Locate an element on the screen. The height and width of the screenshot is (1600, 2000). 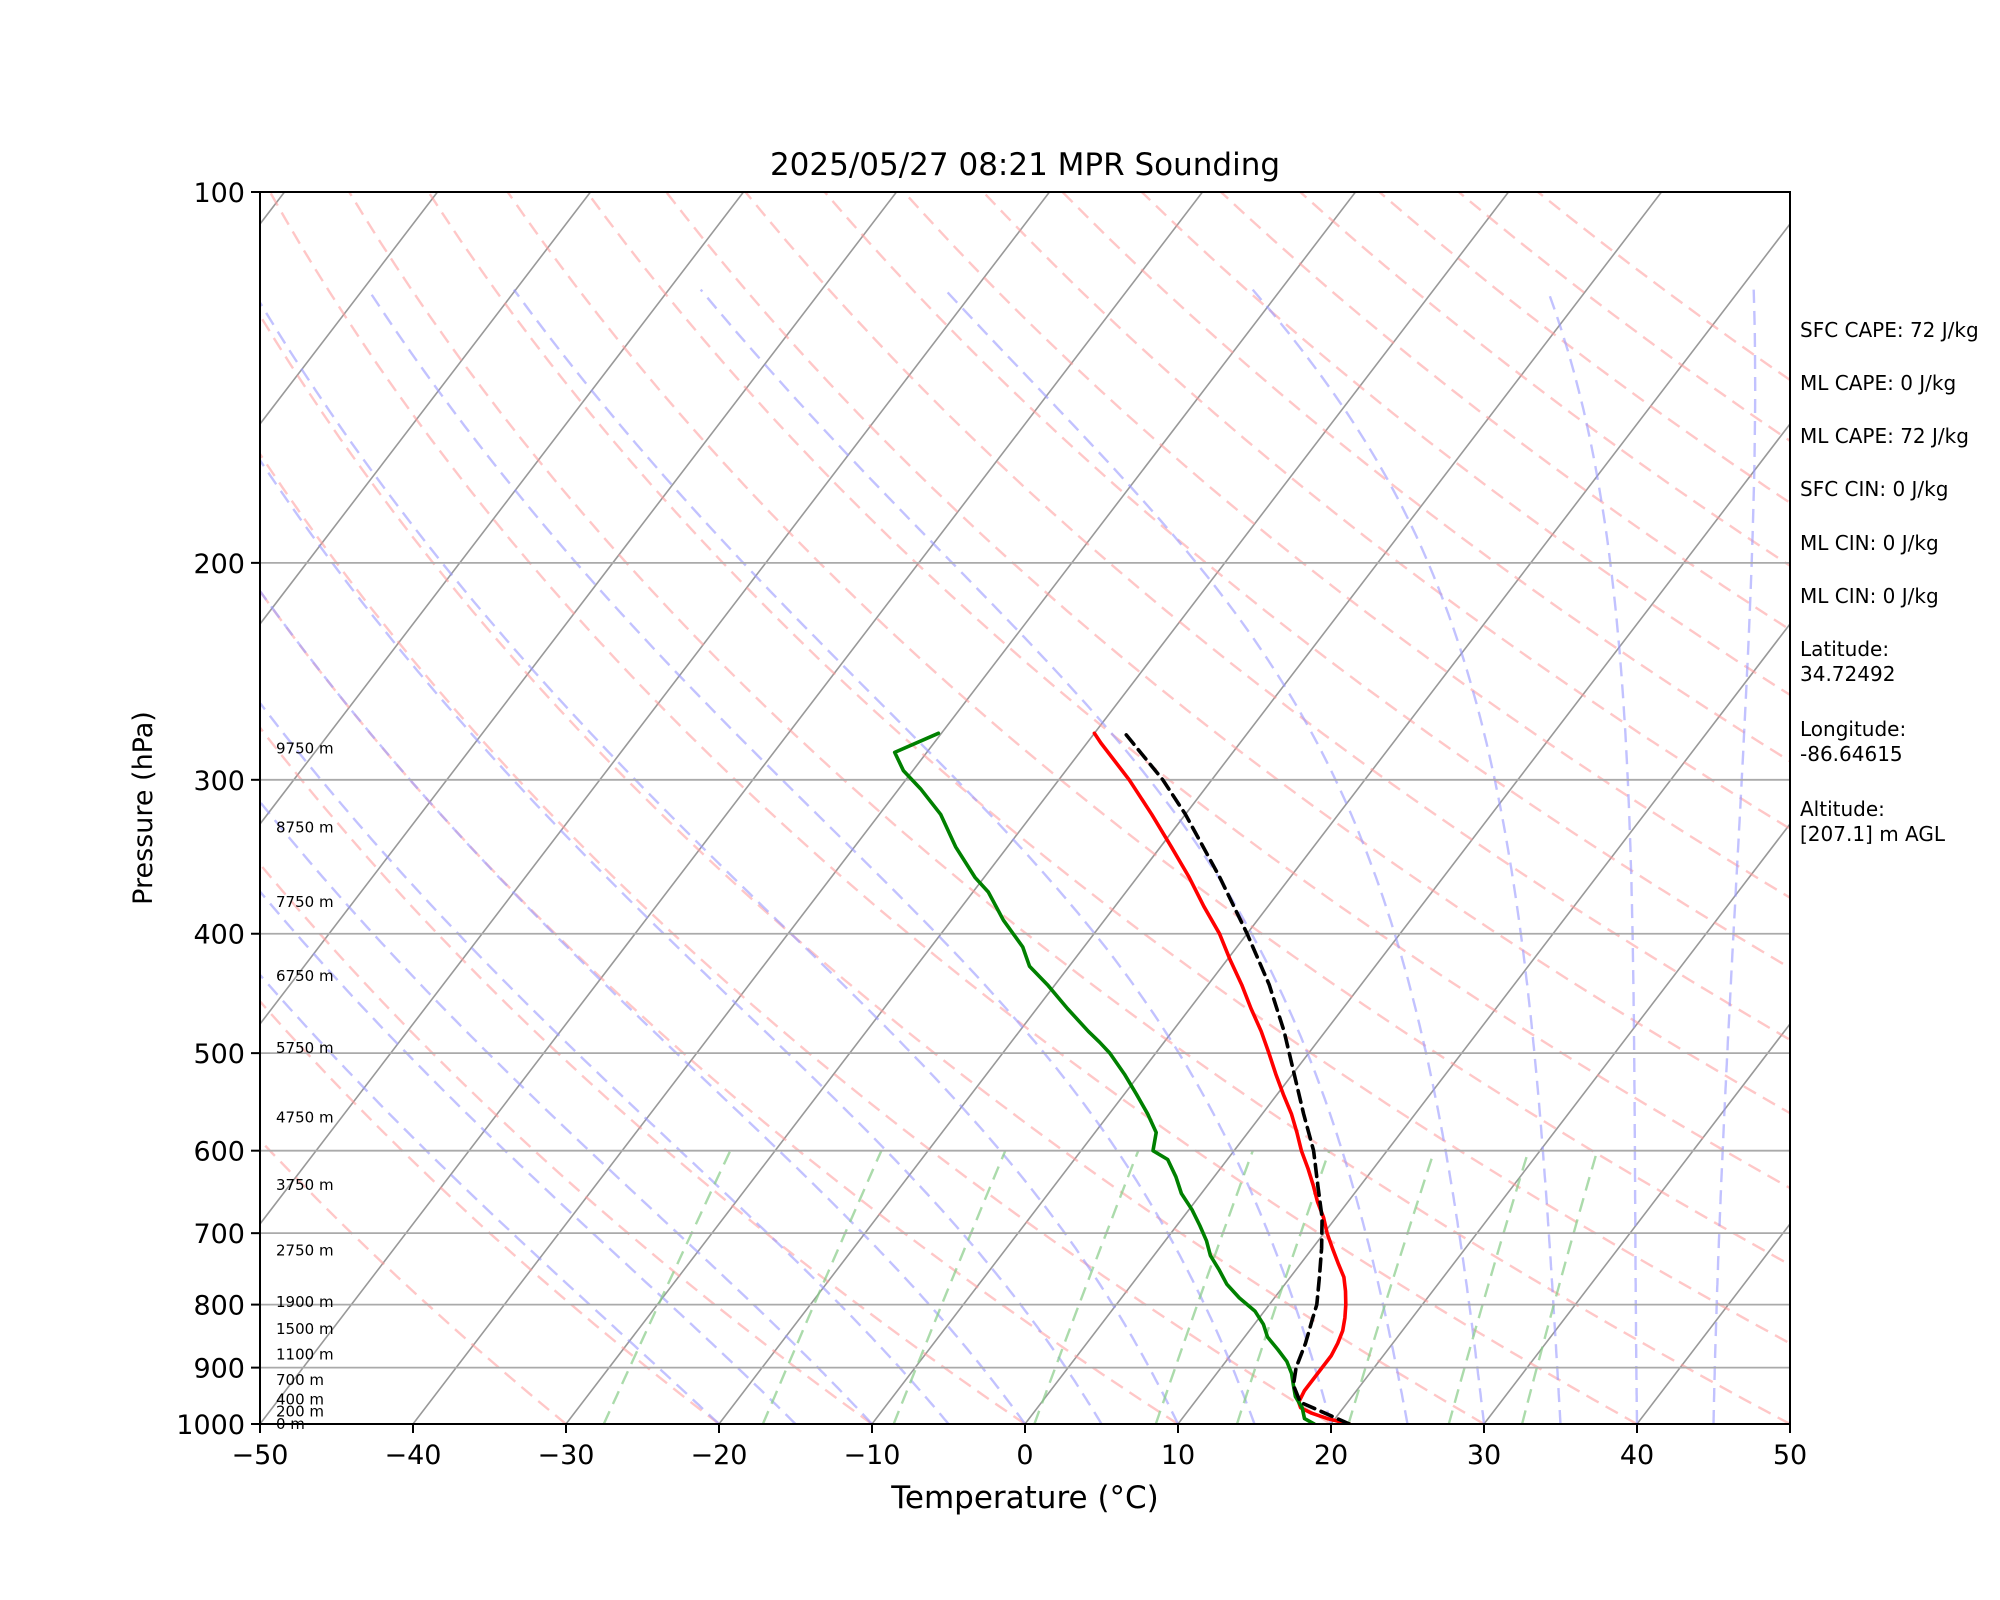
chart-title: 2025/05/27 08:21 MPR Sounding is located at coordinates (1025, 165).